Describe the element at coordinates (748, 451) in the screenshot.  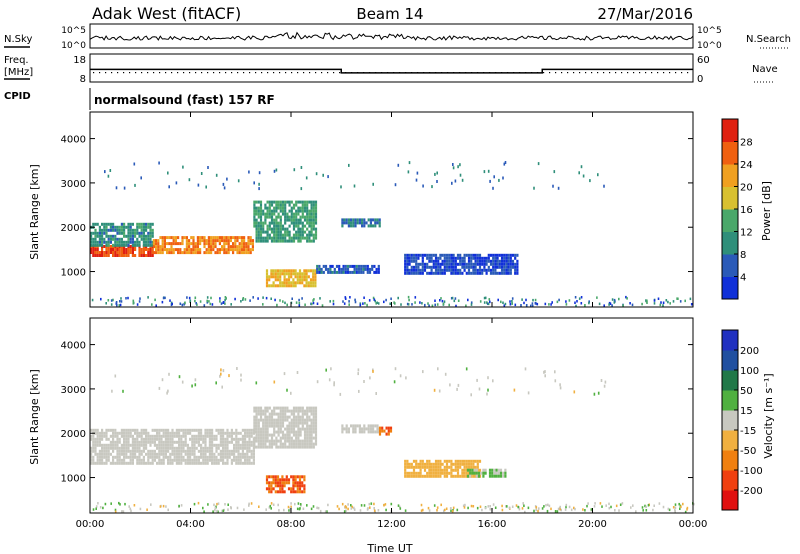
I see `colorbar-tick-label: -50` at that location.